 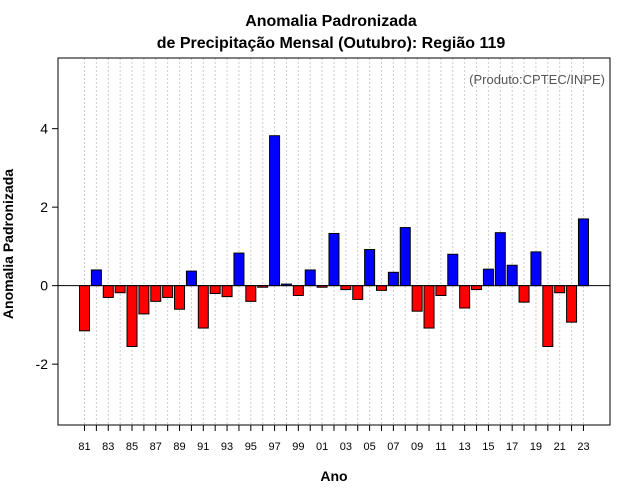 What do you see at coordinates (274, 447) in the screenshot?
I see `x-tick-label: 97` at bounding box center [274, 447].